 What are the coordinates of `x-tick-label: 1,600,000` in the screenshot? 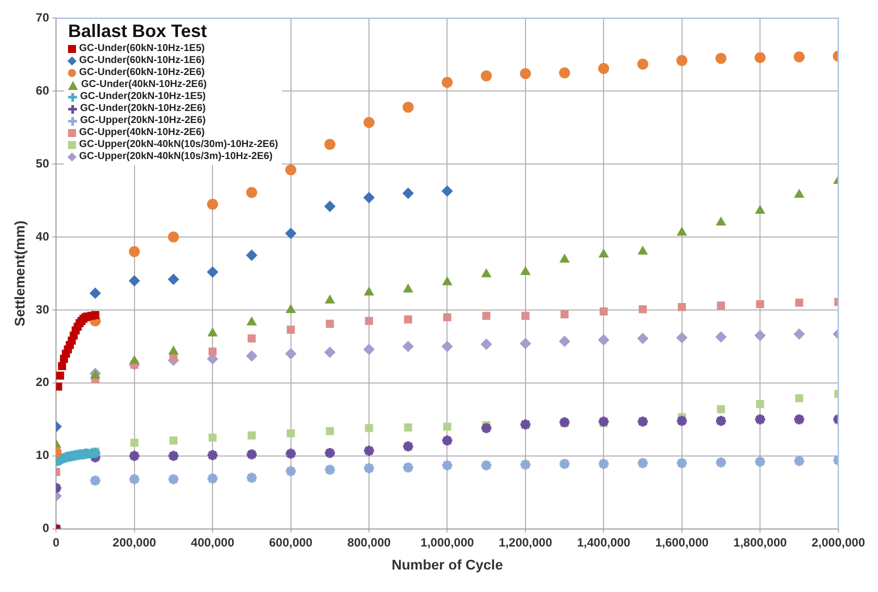 It's located at (682, 542).